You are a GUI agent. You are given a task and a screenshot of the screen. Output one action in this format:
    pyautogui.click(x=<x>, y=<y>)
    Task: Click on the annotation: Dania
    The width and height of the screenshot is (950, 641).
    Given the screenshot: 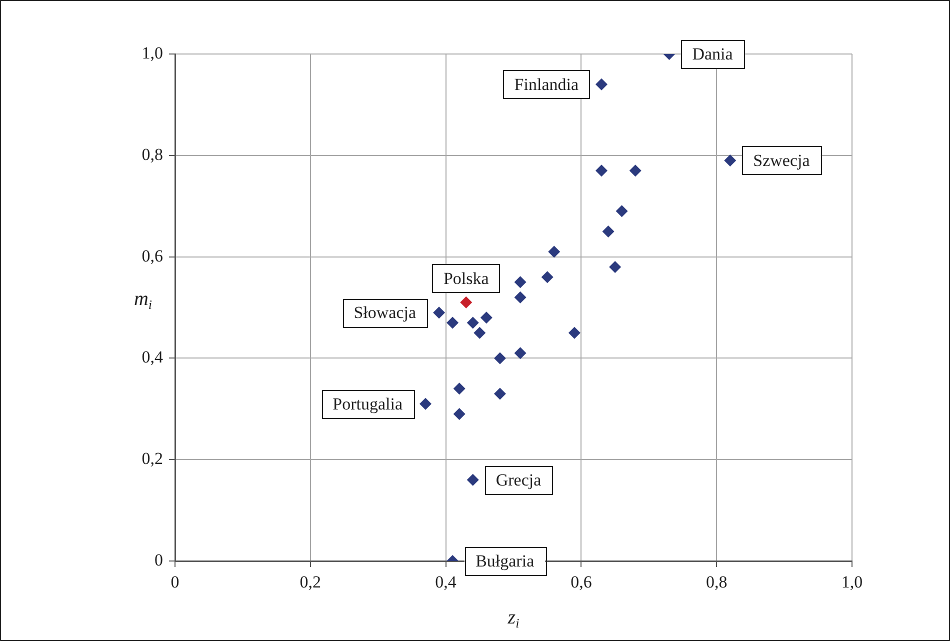 What is the action you would take?
    pyautogui.click(x=713, y=54)
    